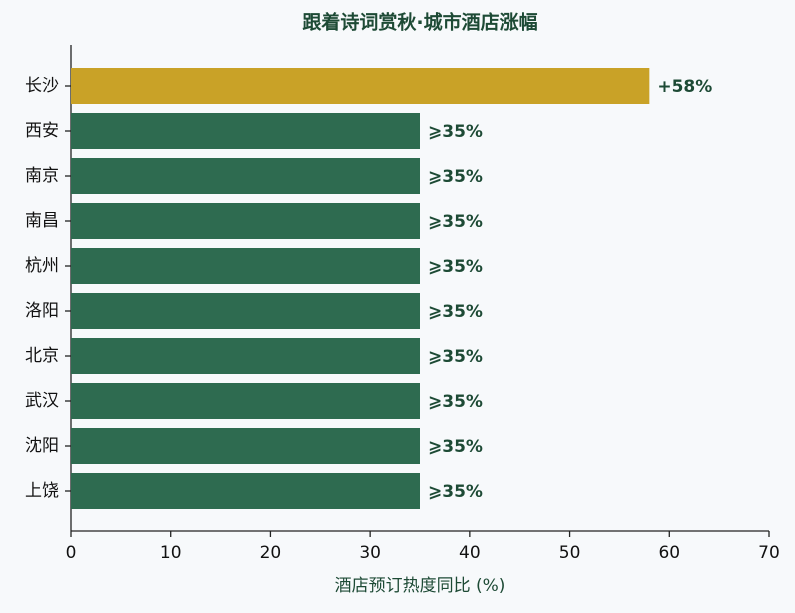  Describe the element at coordinates (42, 86) in the screenshot. I see `y-tick-label: 长沙` at that location.